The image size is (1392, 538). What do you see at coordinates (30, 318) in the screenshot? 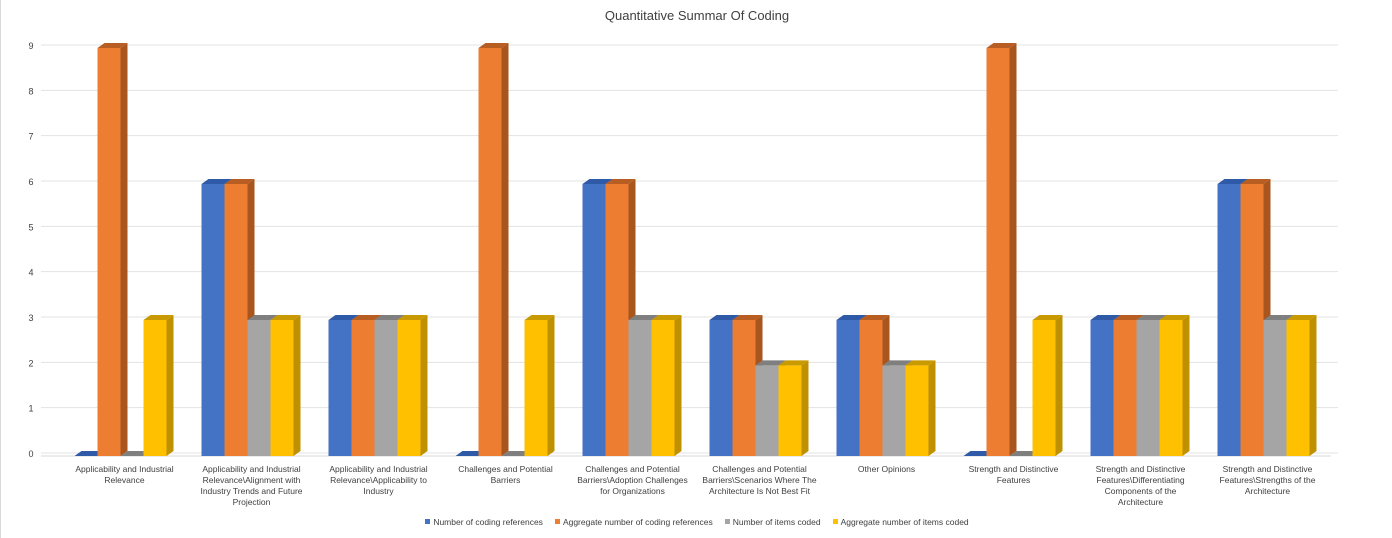
I see `y-tick-label: 3` at bounding box center [30, 318].